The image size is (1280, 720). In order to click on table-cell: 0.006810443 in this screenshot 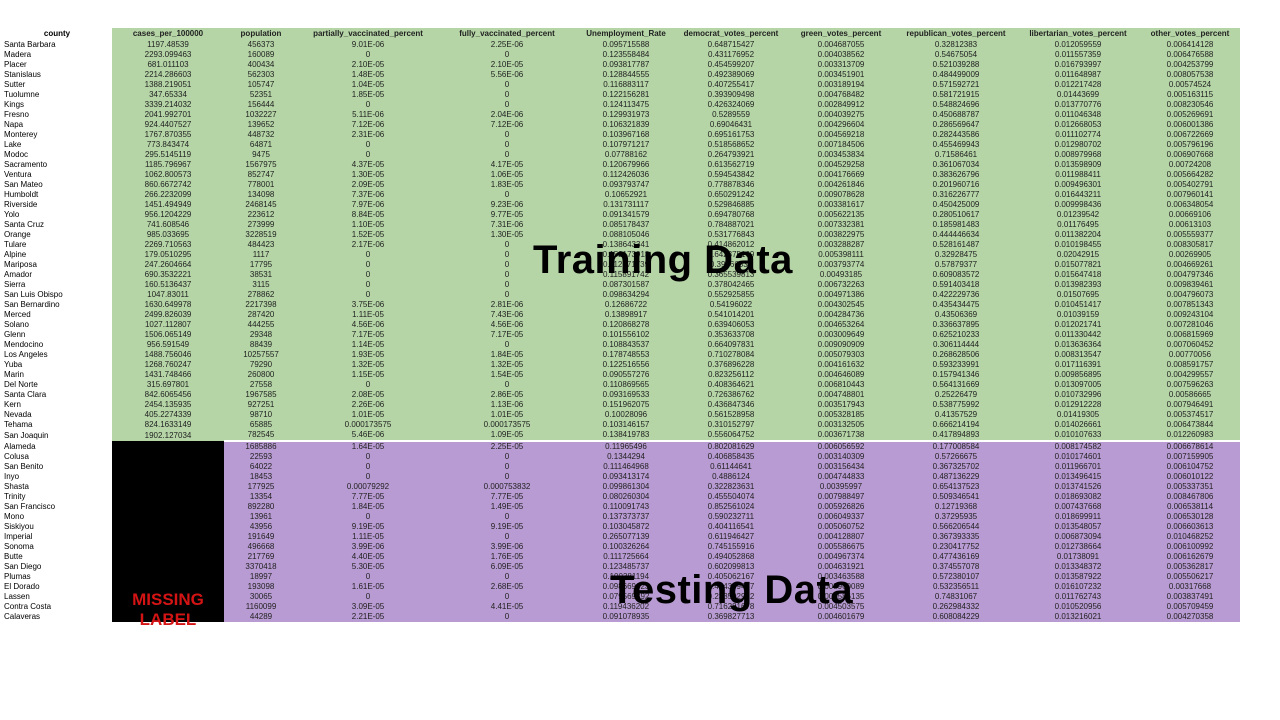, I will do `click(841, 385)`.